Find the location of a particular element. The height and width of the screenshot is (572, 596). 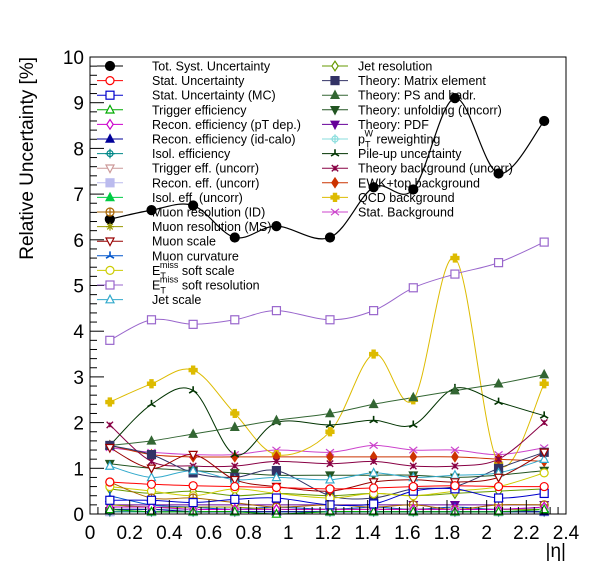

y-tick-label: 0 is located at coordinates (78, 515).